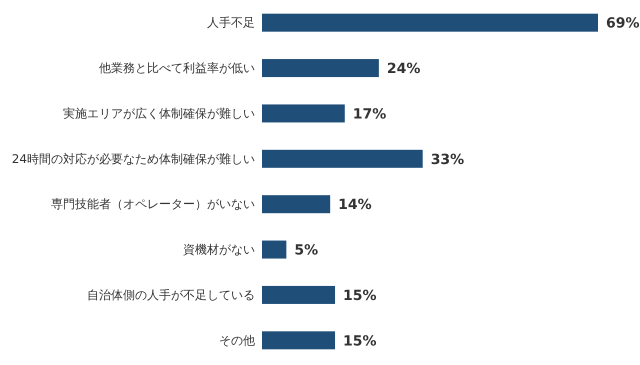  What do you see at coordinates (133, 159) in the screenshot?
I see `y-tick-label: 24時間の対応が必要なため体制確保が難しい` at bounding box center [133, 159].